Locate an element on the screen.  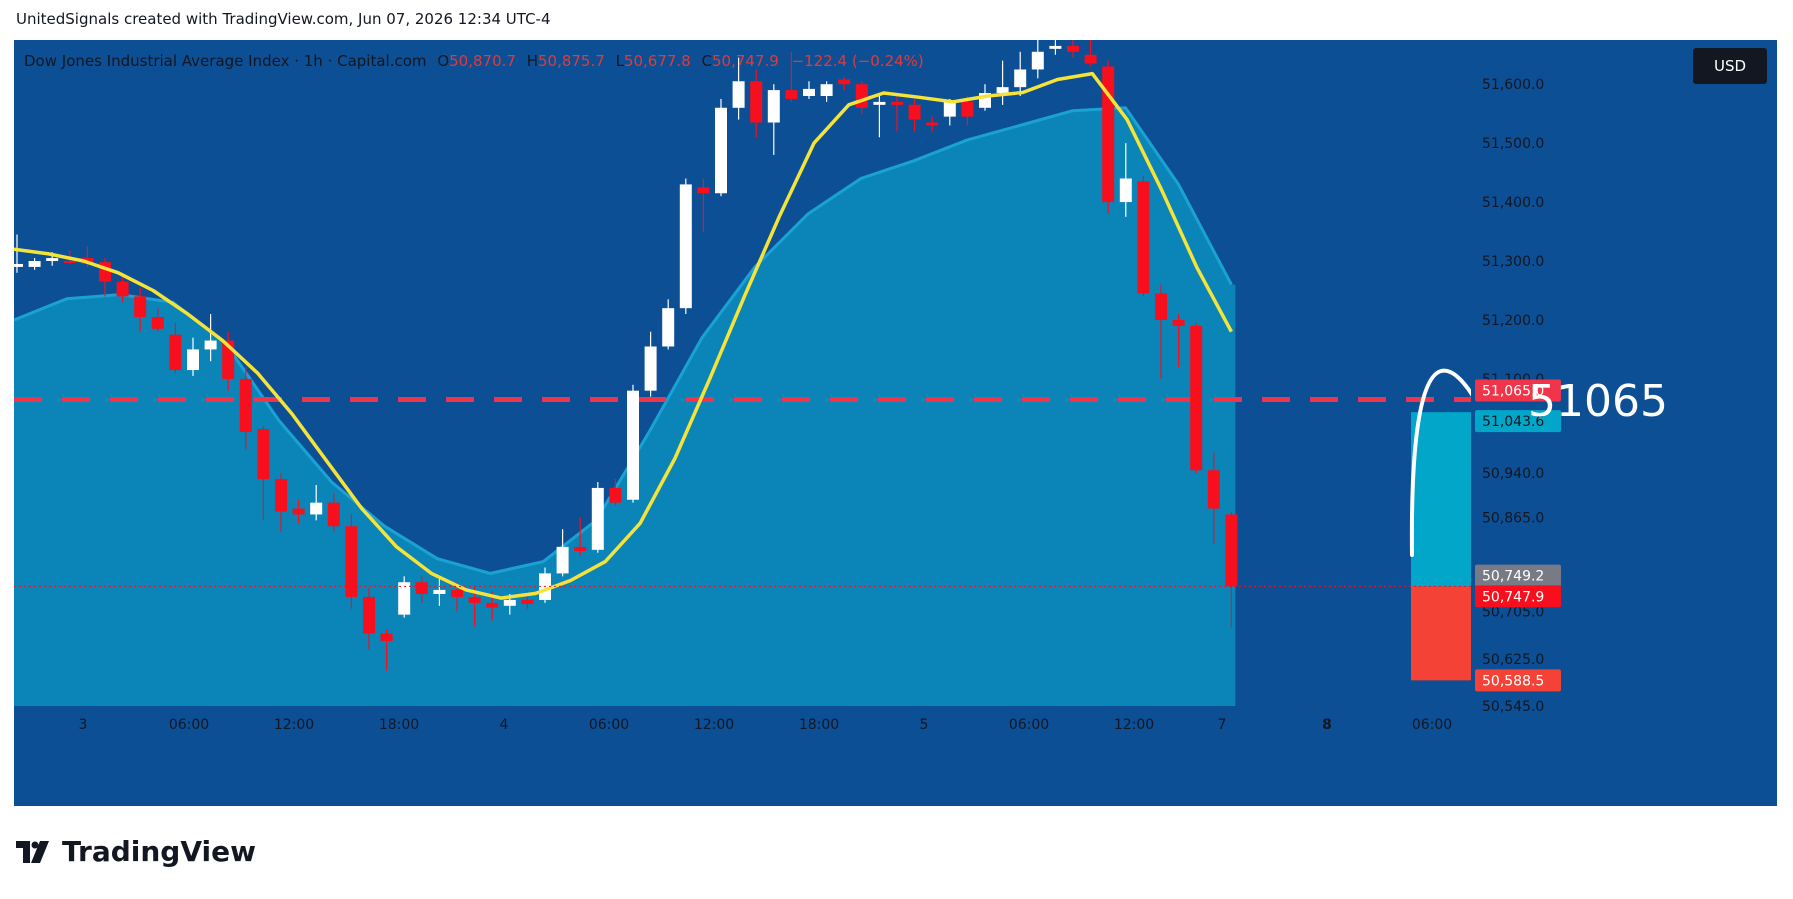
price-axis-label: 51,300.0 is located at coordinates (1513, 262).